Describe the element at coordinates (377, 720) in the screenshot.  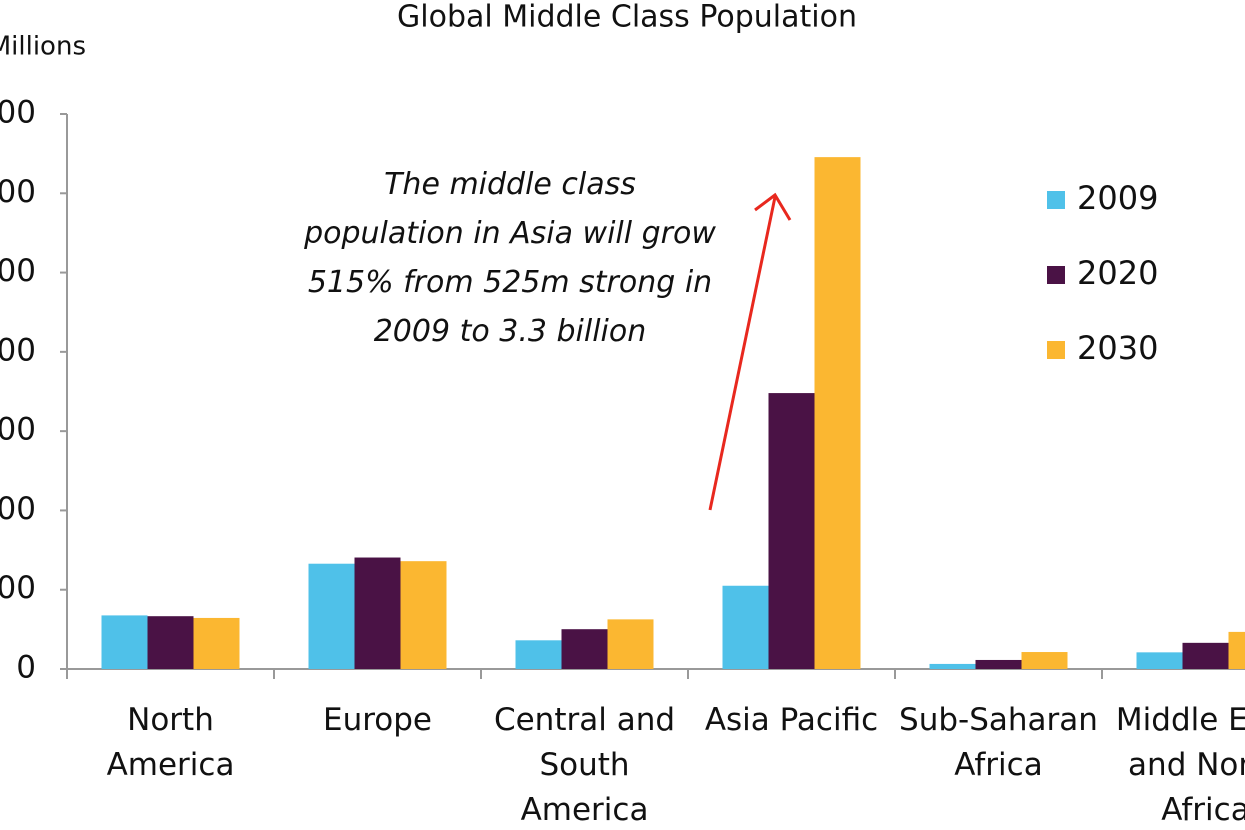
I see `x-tick-label: Europe` at that location.